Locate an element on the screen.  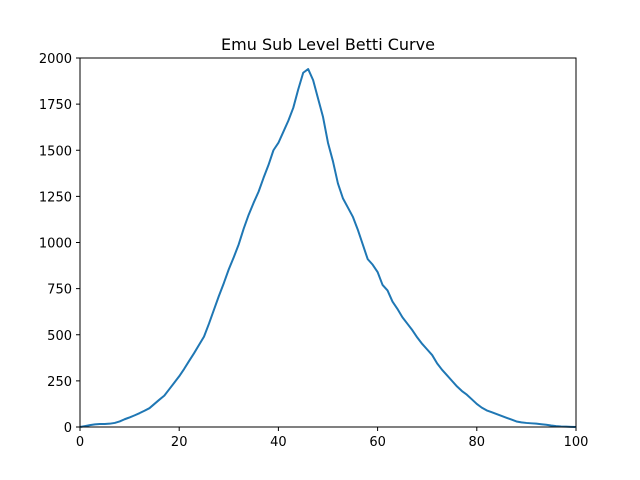
y-tick-label: 1750 is located at coordinates (55, 105).